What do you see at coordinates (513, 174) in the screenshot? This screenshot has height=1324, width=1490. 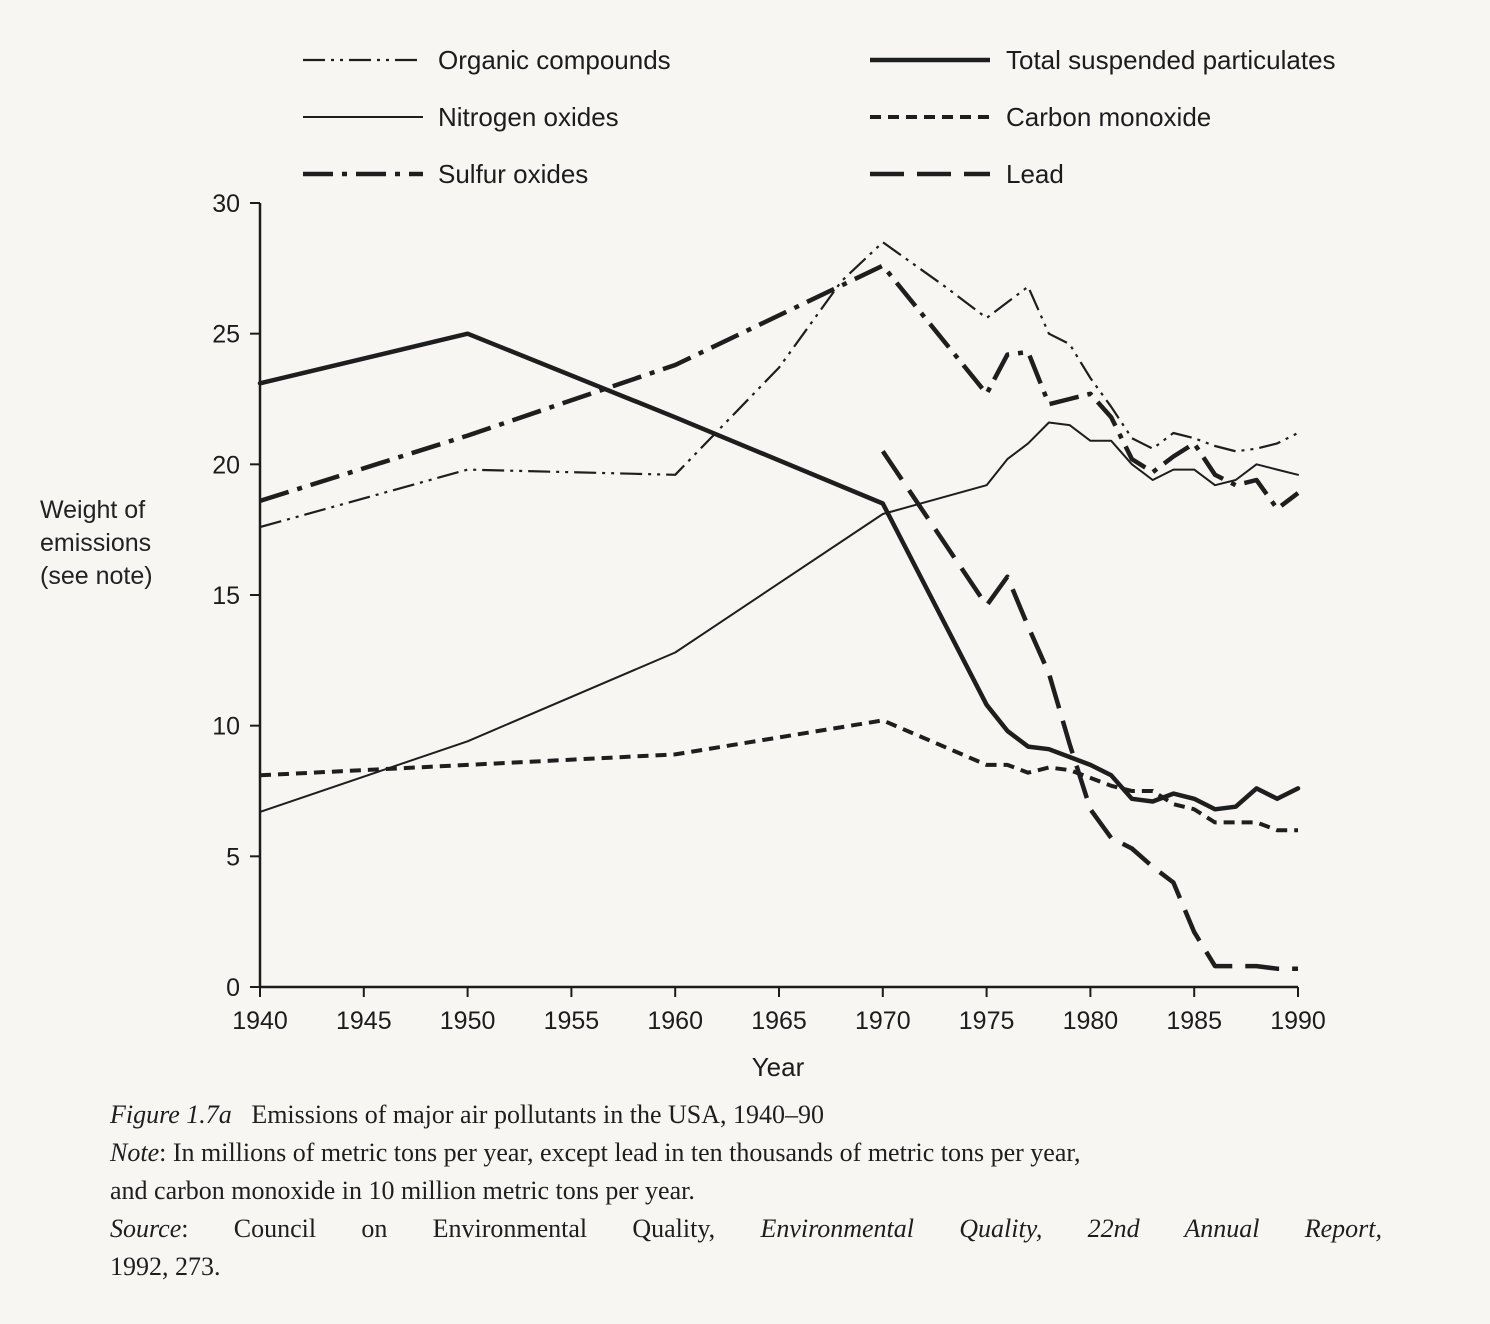 I see `legend-label: Sulfur oxides` at bounding box center [513, 174].